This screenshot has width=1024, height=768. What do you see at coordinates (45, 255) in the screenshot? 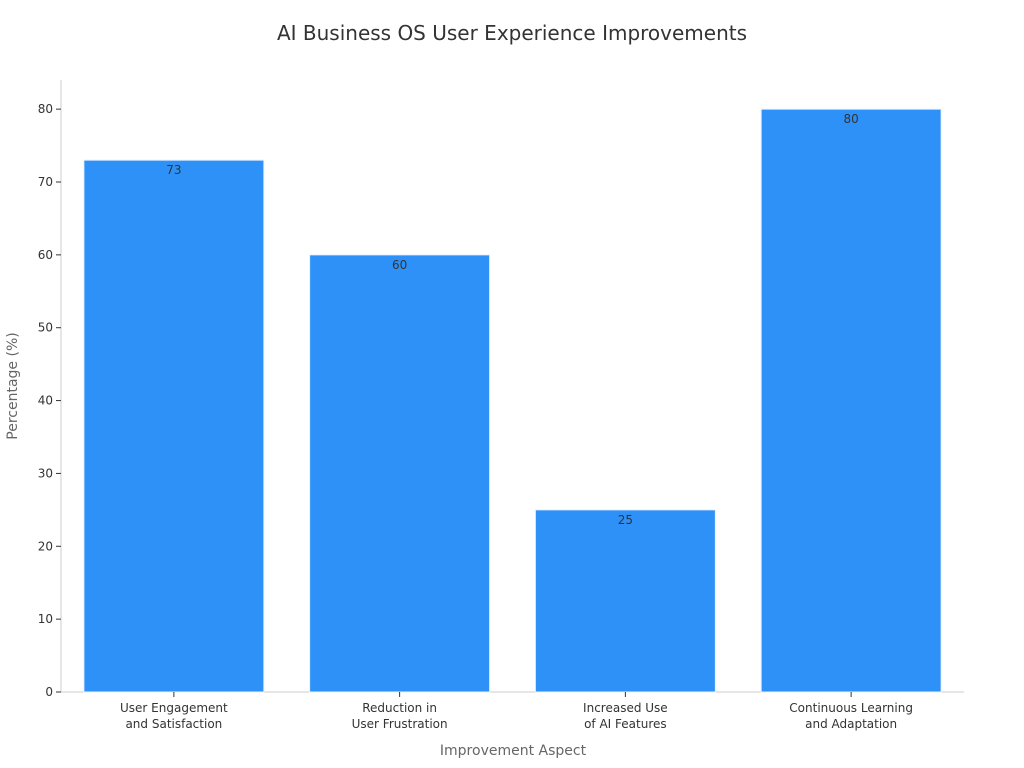
I see `y-tick-label: 60` at bounding box center [45, 255].